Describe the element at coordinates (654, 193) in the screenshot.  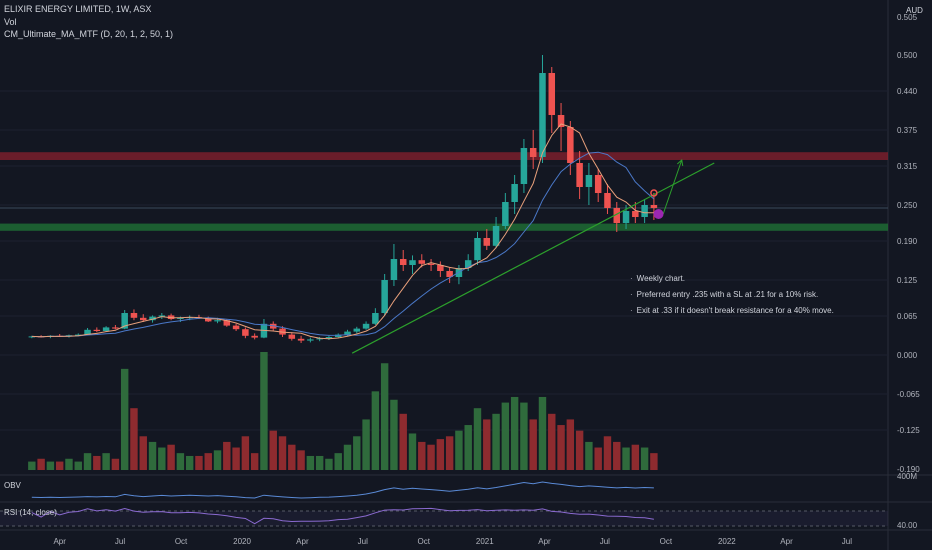
I see `resistance-touch-marker` at that location.